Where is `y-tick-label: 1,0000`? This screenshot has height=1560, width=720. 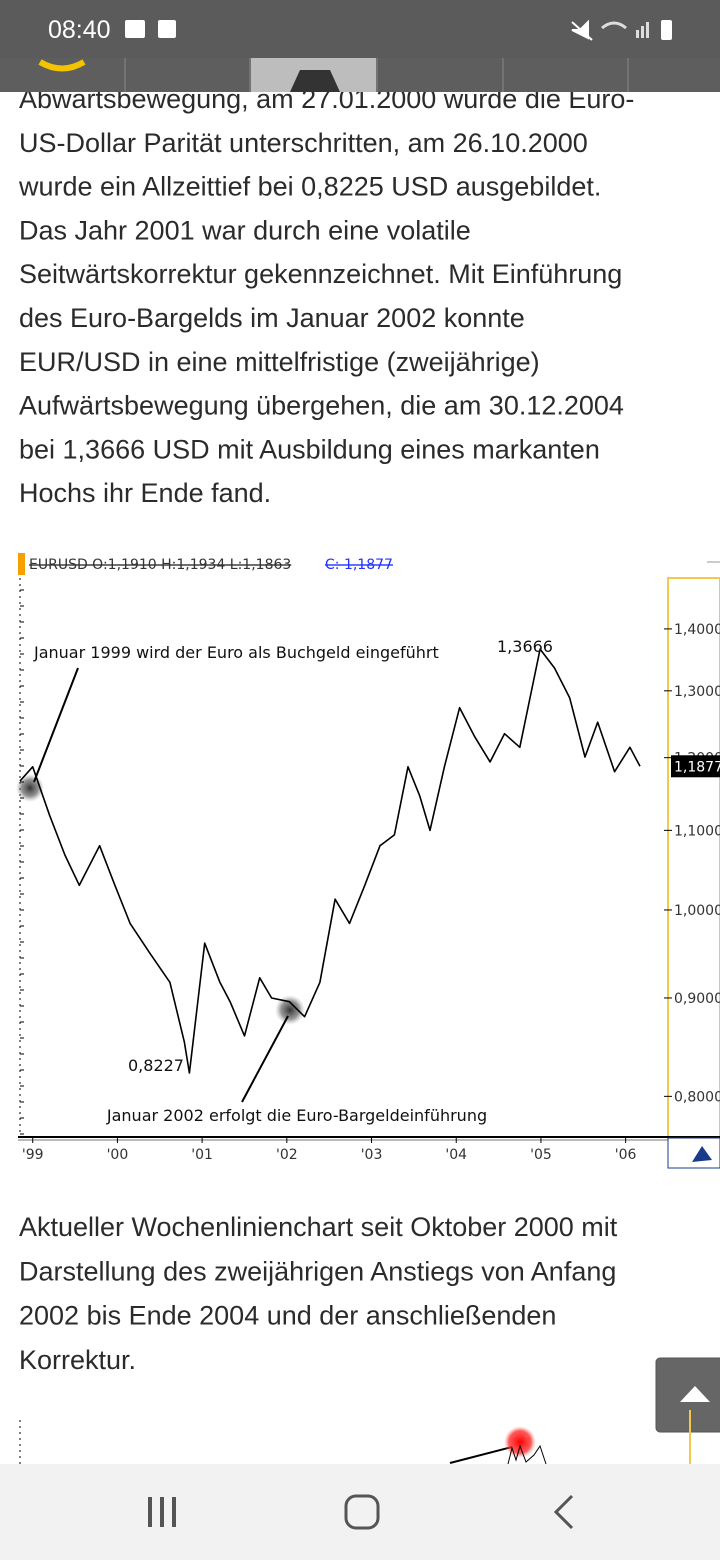 y-tick-label: 1,0000 is located at coordinates (697, 911).